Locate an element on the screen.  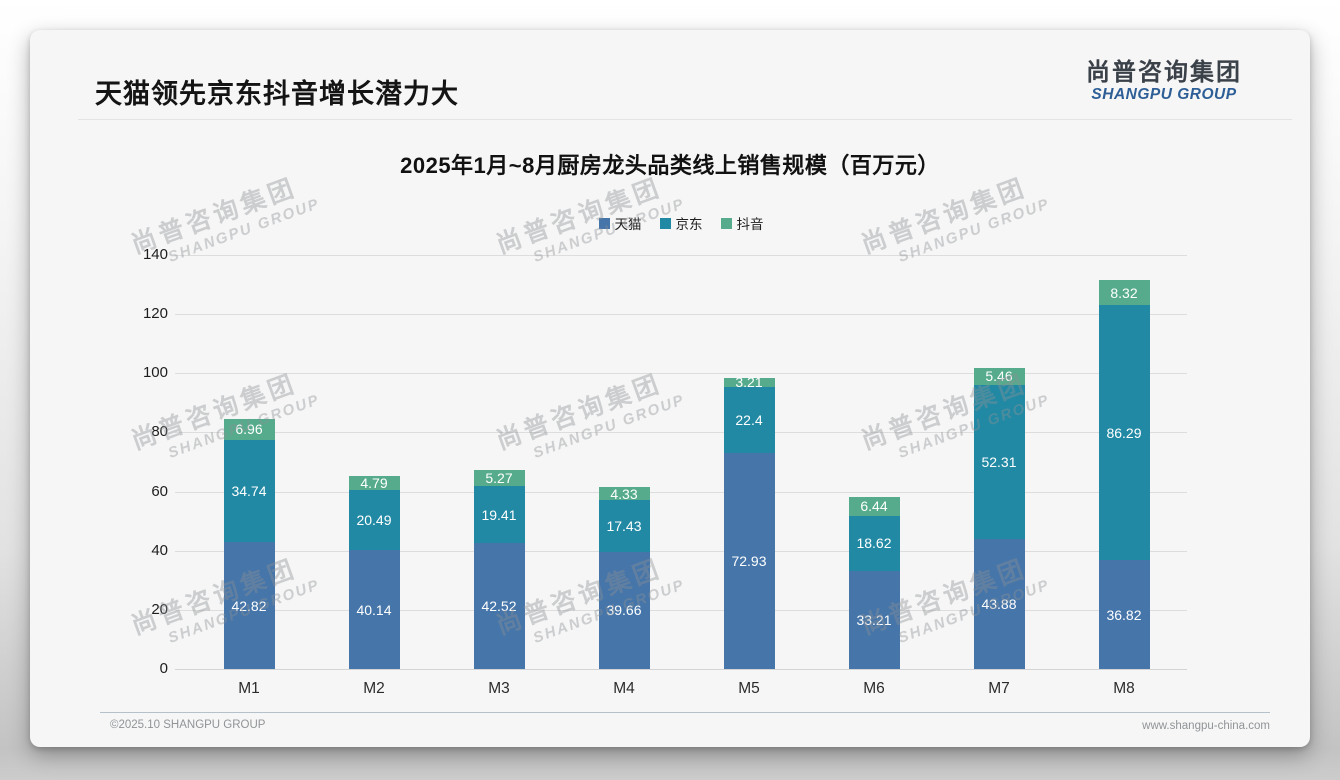
bar-M5: 3.21 22.4 72.93 is located at coordinates (749, 521).